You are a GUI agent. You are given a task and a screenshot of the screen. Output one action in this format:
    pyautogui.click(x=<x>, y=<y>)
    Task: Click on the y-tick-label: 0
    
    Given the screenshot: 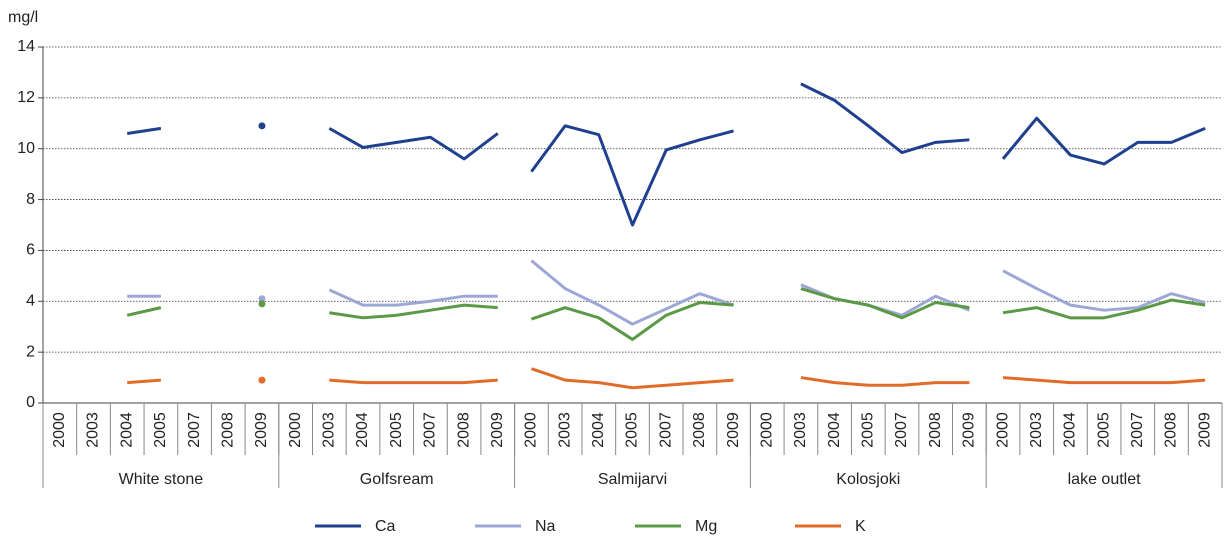 What is the action you would take?
    pyautogui.click(x=30, y=402)
    